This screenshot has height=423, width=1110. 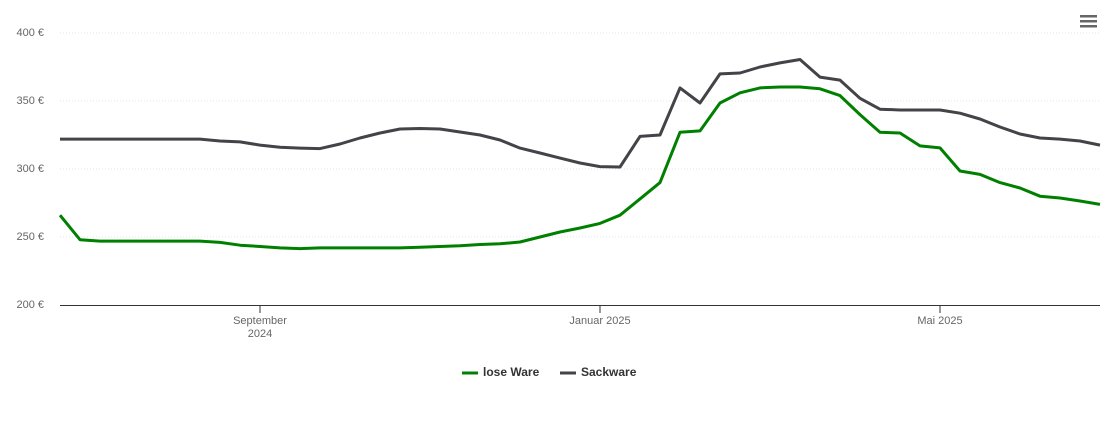 I want to click on y-tick-label: 300 €, so click(x=30, y=169).